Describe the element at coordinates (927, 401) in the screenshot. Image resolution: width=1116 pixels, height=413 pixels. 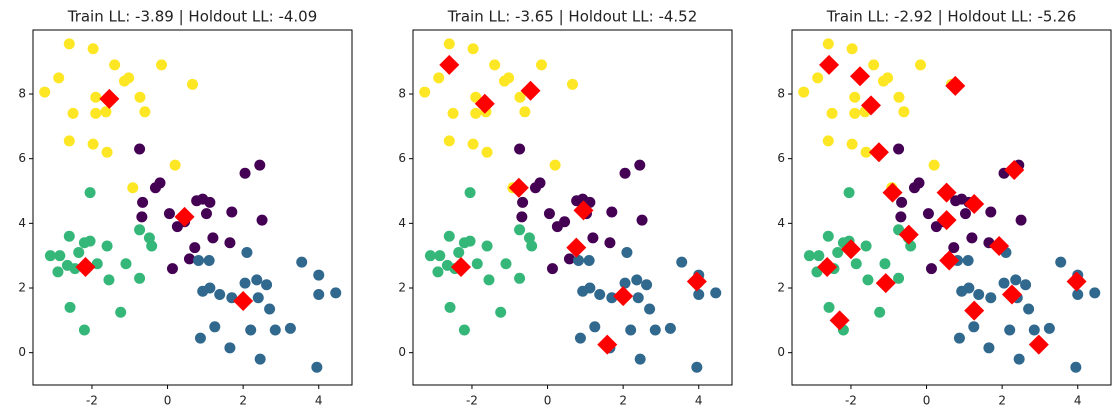
I see `x-tick-label: 0` at that location.